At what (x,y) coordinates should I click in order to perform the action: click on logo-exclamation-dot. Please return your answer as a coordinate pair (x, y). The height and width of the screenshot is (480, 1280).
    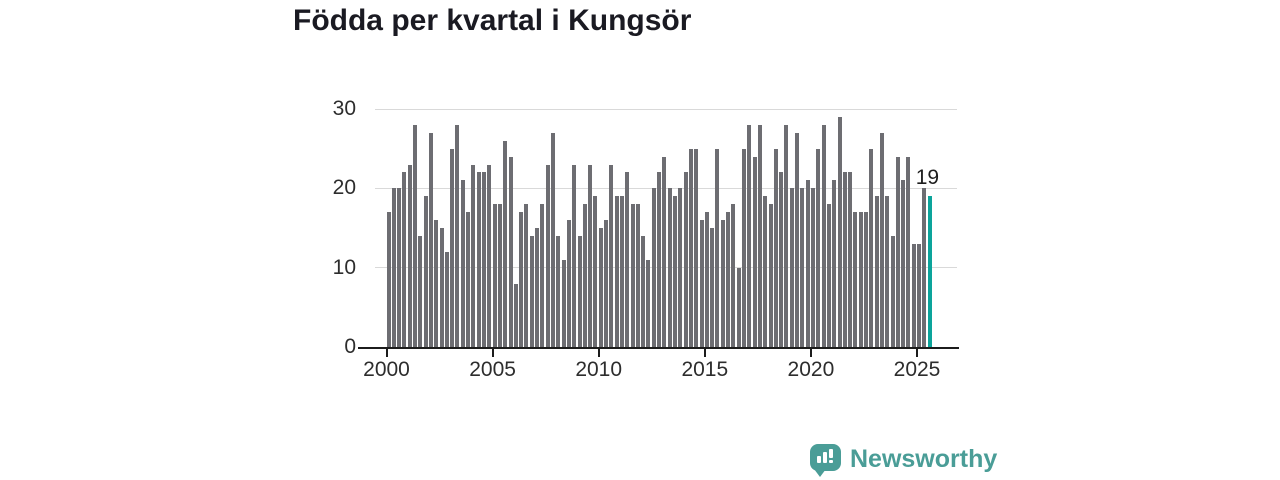
    Looking at the image, I should click on (831, 461).